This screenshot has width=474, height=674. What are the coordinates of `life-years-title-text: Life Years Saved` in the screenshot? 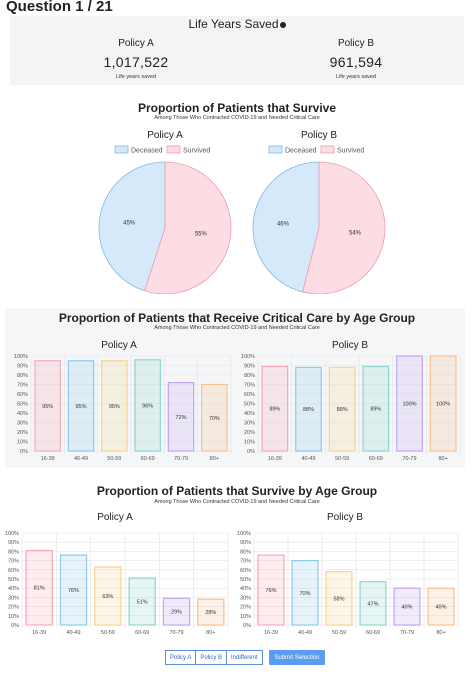 It's located at (233, 24).